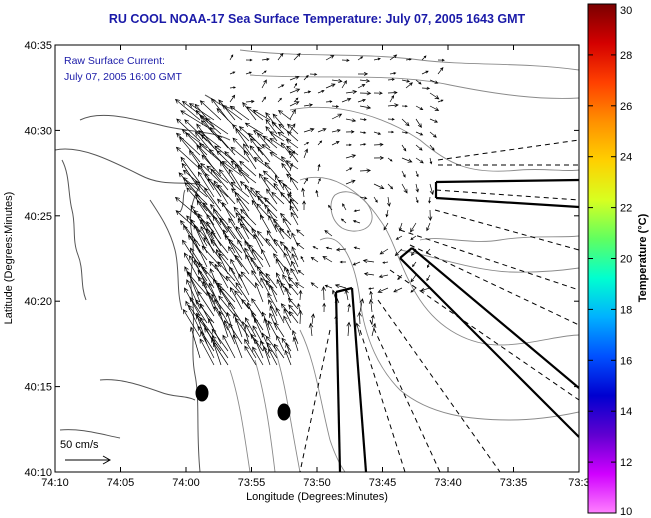  Describe the element at coordinates (626, 11) in the screenshot. I see `colorbar-tick-label: 30` at that location.